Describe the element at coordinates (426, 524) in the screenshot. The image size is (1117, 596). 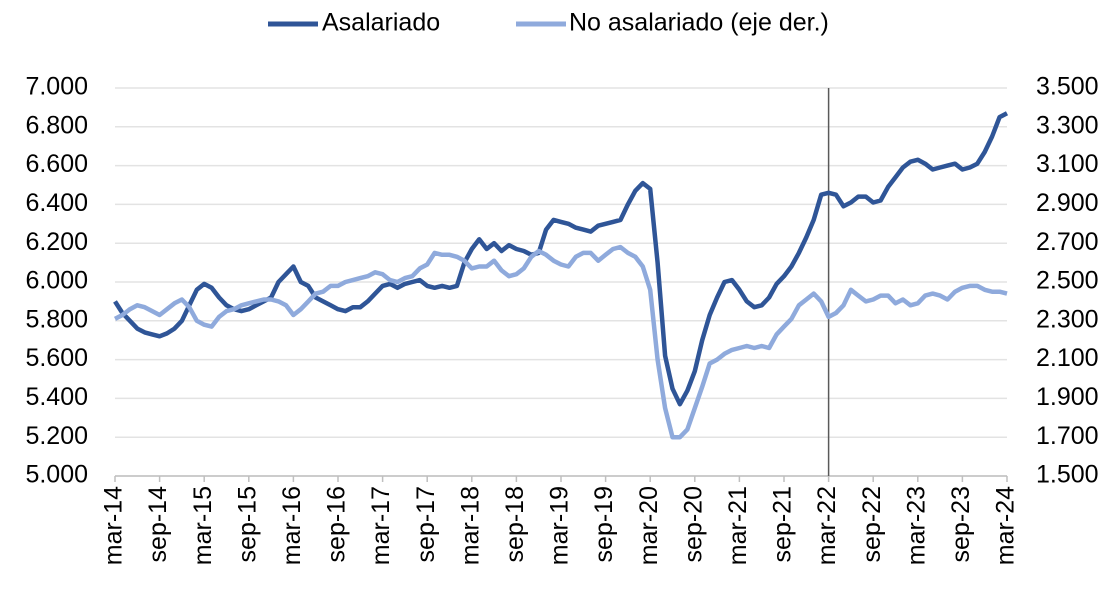
I see `x-tick-label: sep-17` at that location.